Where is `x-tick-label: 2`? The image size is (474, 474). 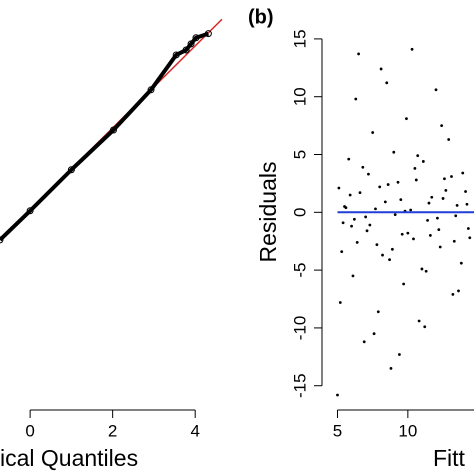 x-tick-label: 2 is located at coordinates (112, 430).